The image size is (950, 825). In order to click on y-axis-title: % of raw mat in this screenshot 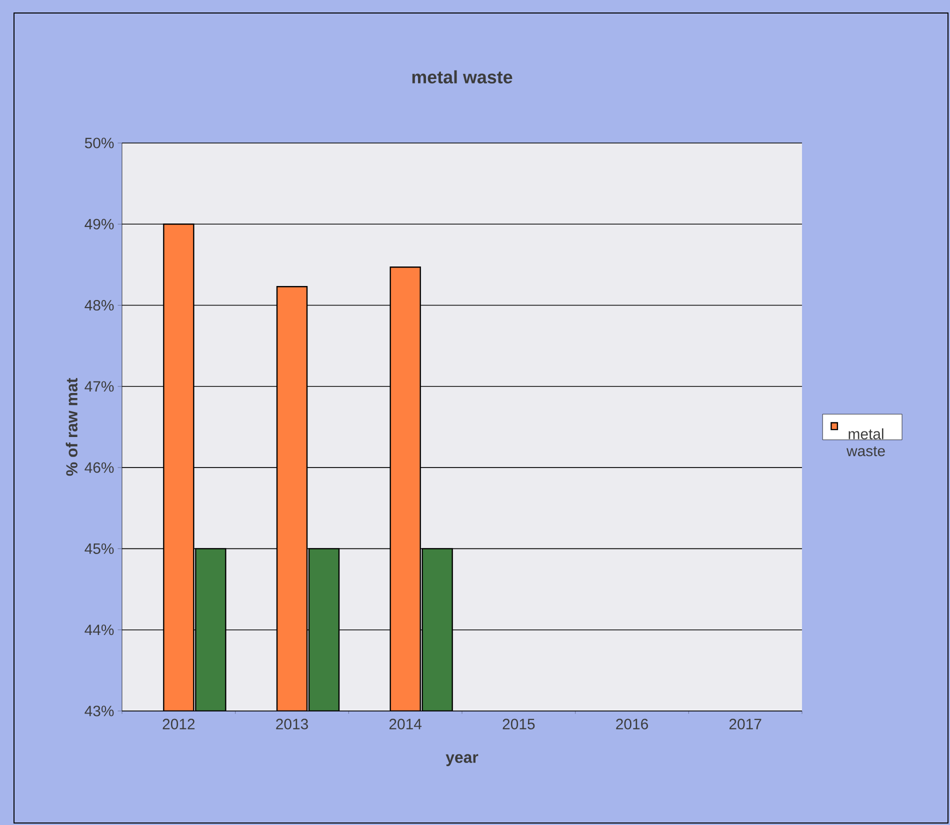, I will do `click(72, 427)`.